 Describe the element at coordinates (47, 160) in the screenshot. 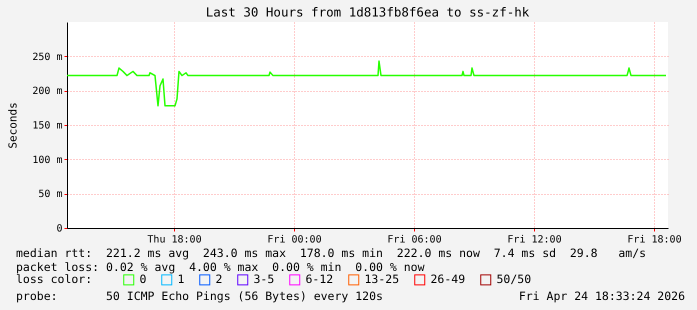

I see `y-tick-label: 100 m` at that location.